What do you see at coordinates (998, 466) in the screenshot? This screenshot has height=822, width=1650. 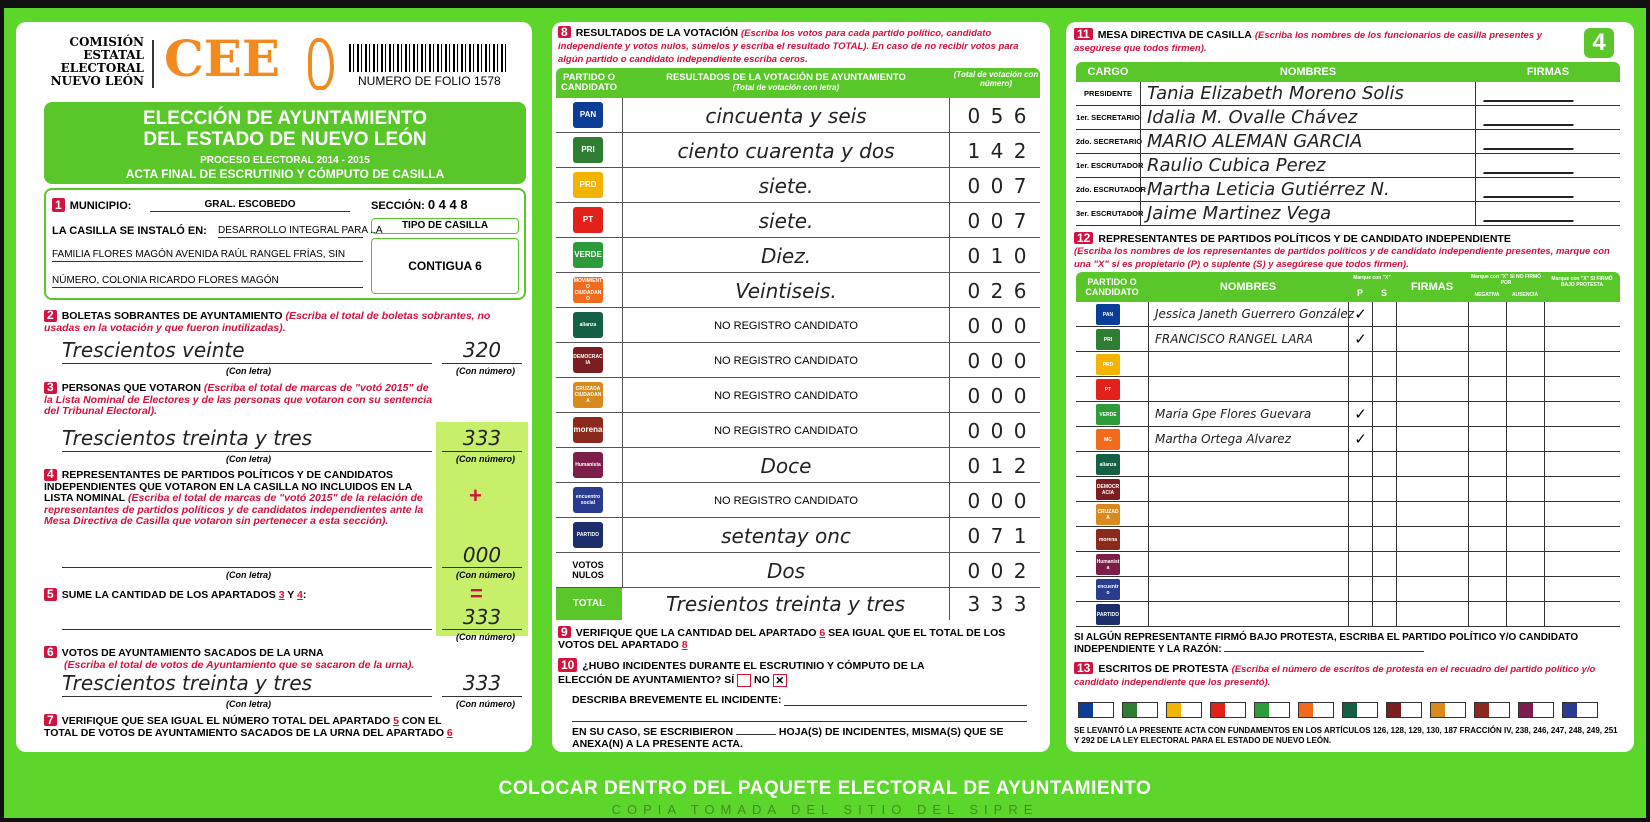 I see `votos-numero: 0 1 2` at bounding box center [998, 466].